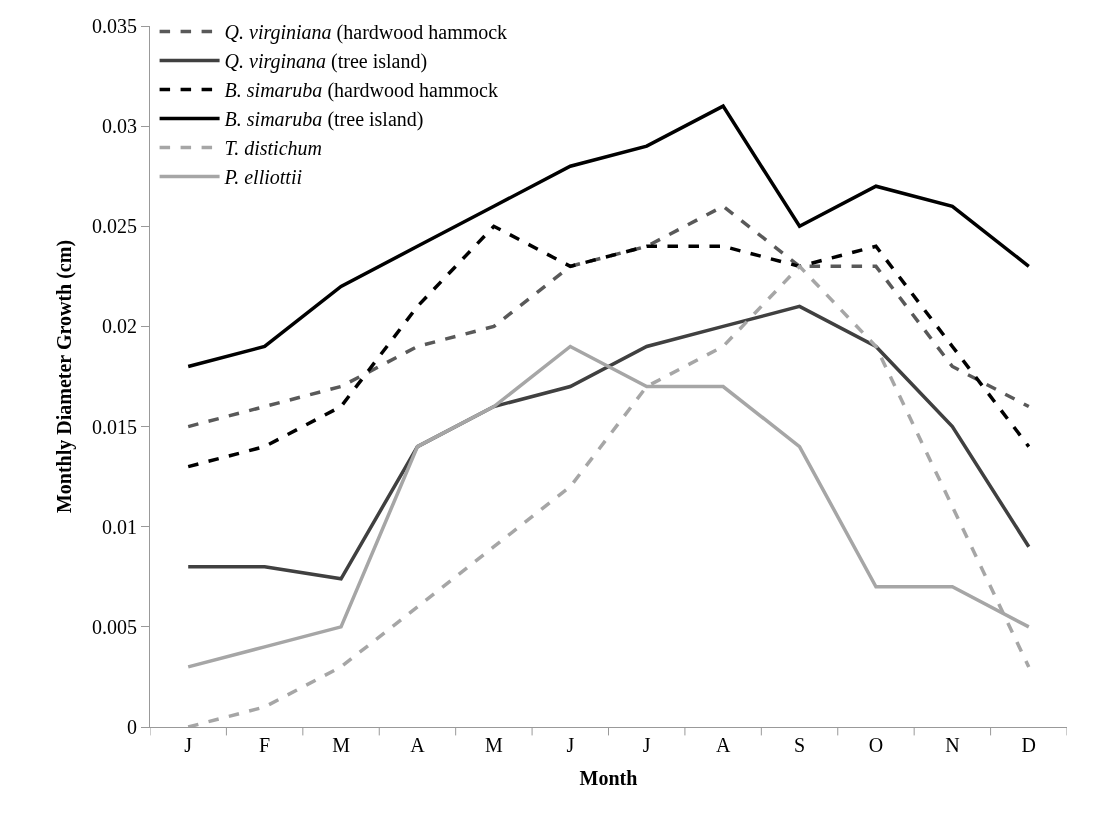 This screenshot has height=827, width=1107. What do you see at coordinates (1029, 745) in the screenshot?
I see `x-tick-label: D` at bounding box center [1029, 745].